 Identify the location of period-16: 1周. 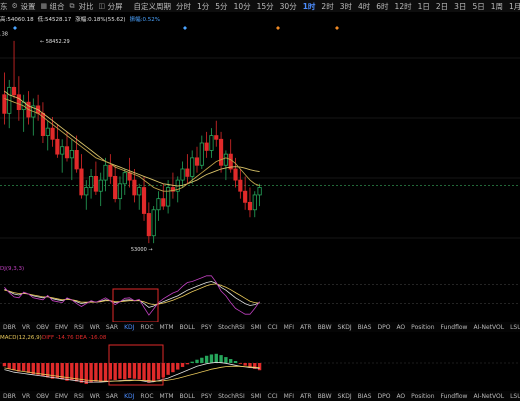
(496, 6).